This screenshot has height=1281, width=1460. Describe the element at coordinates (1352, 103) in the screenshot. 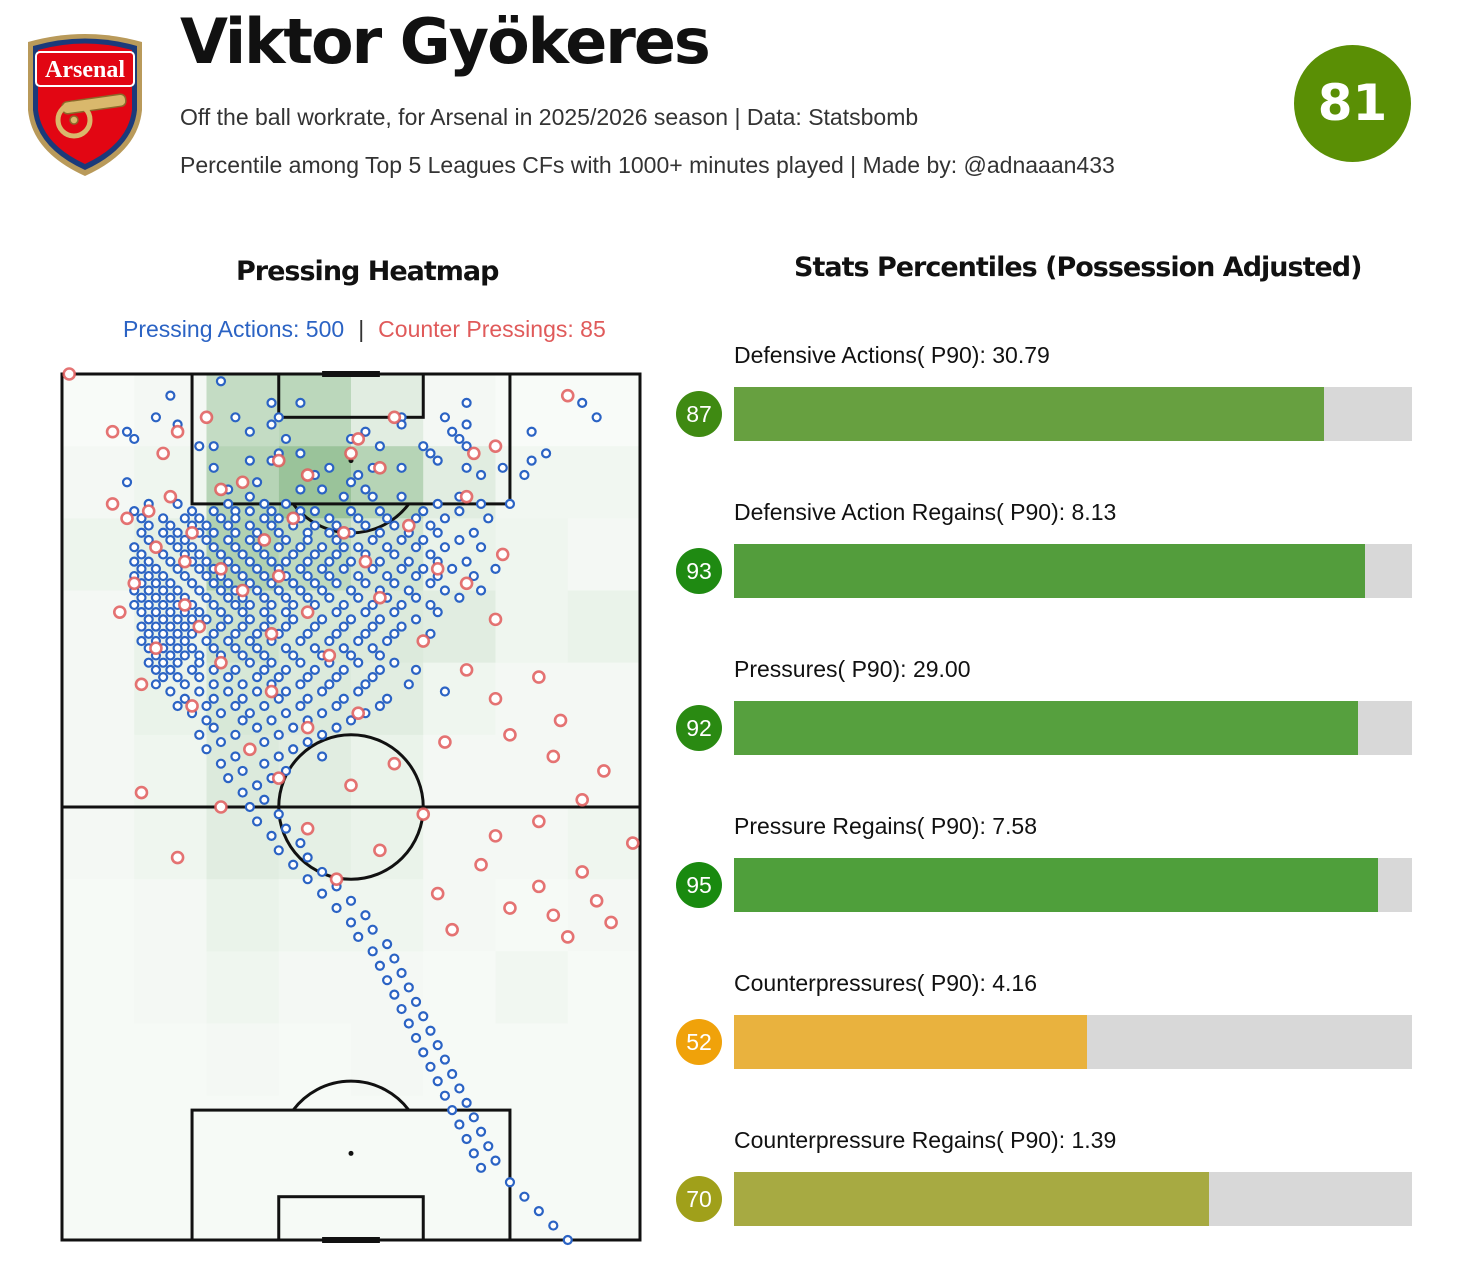

I see `overall-score-badge: 81` at that location.